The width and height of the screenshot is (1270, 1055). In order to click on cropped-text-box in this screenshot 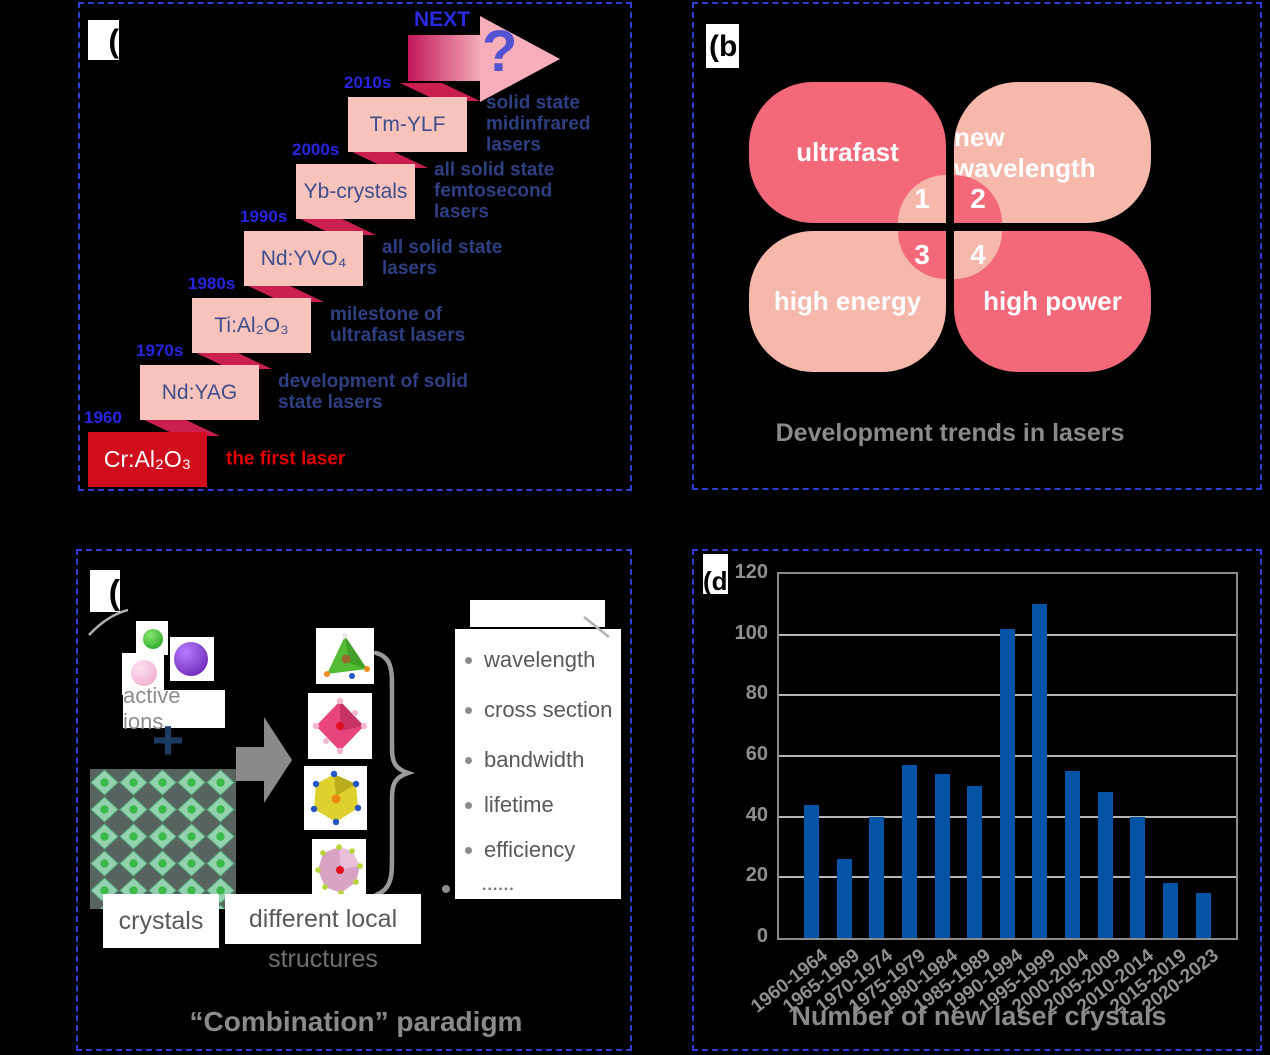, I will do `click(537, 613)`.